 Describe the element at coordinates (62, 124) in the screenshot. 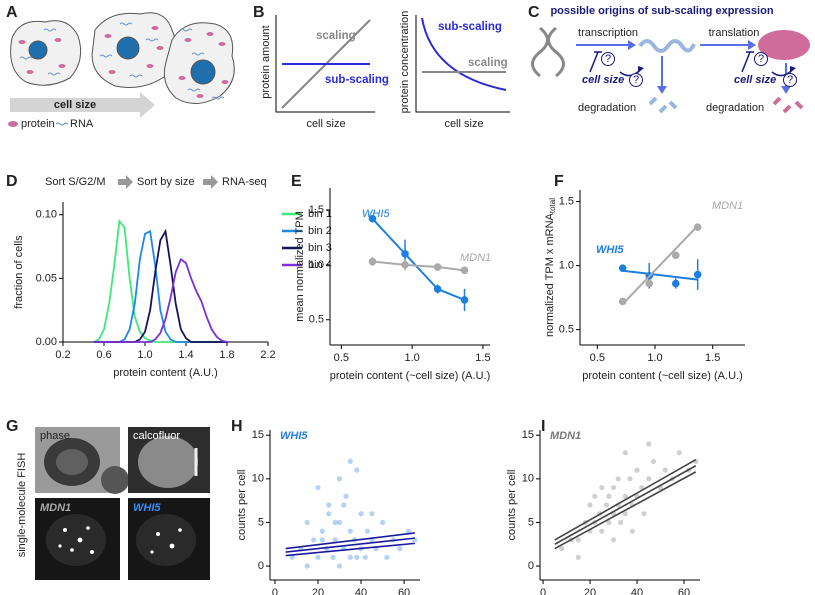

I see `rna-icon` at that location.